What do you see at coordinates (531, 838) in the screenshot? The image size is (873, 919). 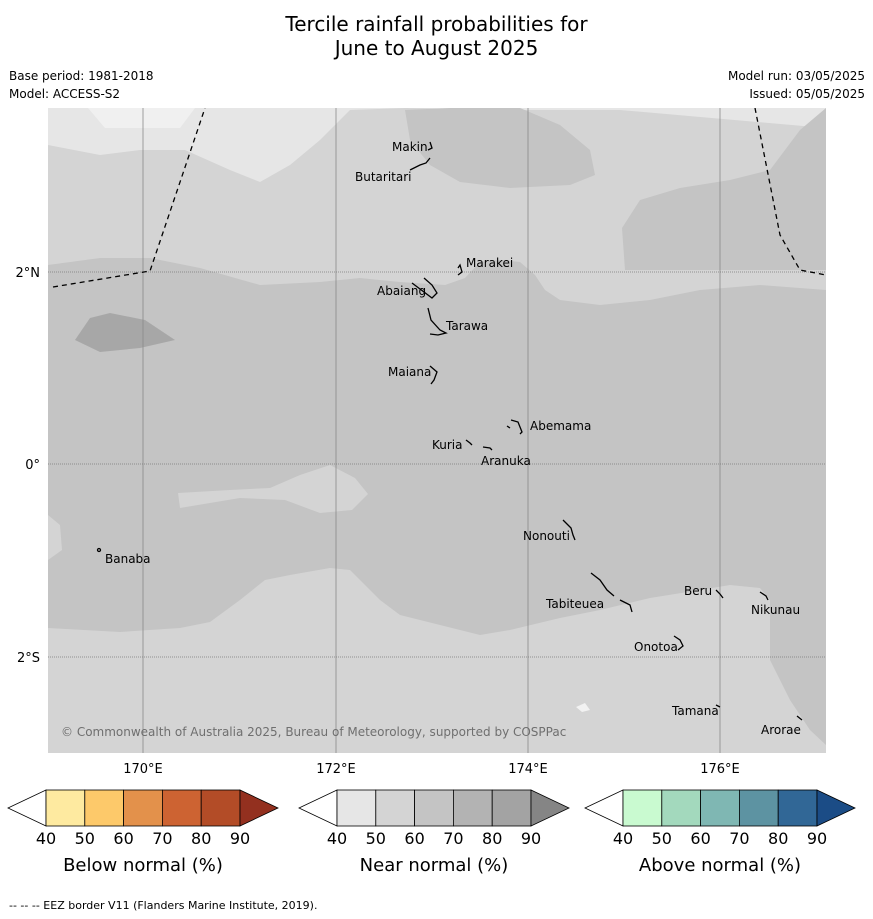 I see `near-normal-tick-label: 90` at bounding box center [531, 838].